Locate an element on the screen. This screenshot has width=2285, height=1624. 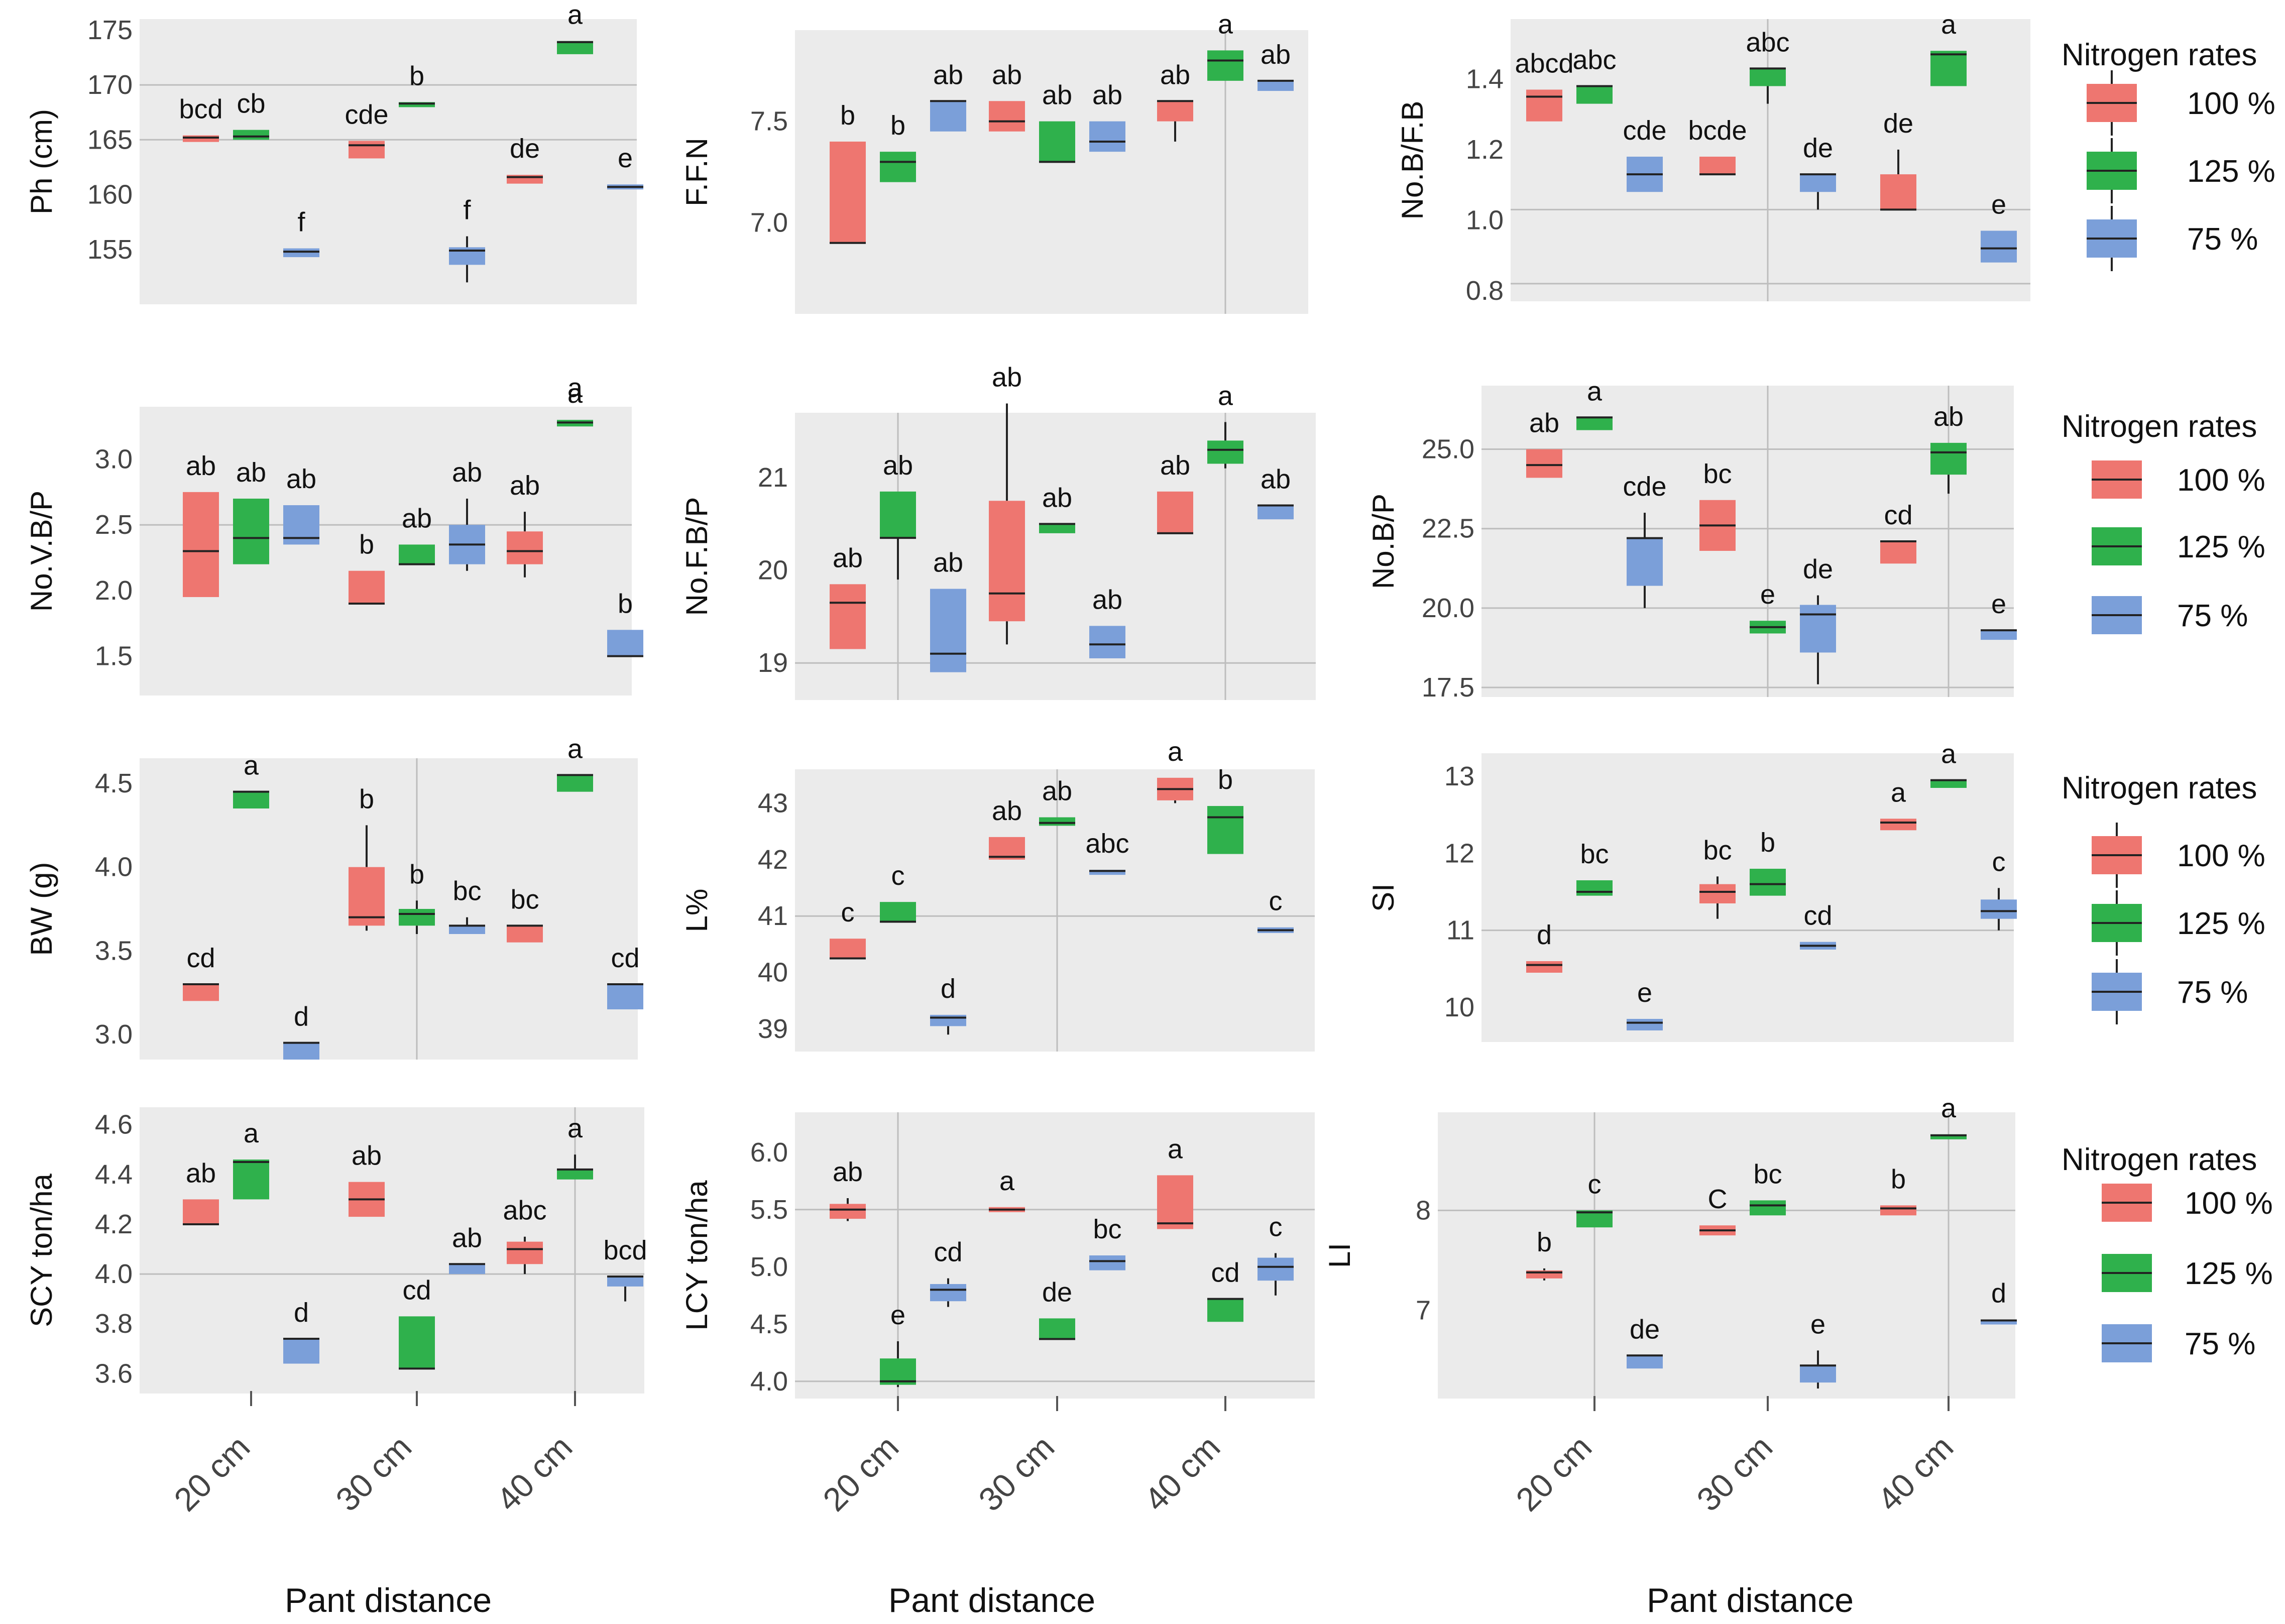
legend-title: Nitrogen rates is located at coordinates (2159, 55).